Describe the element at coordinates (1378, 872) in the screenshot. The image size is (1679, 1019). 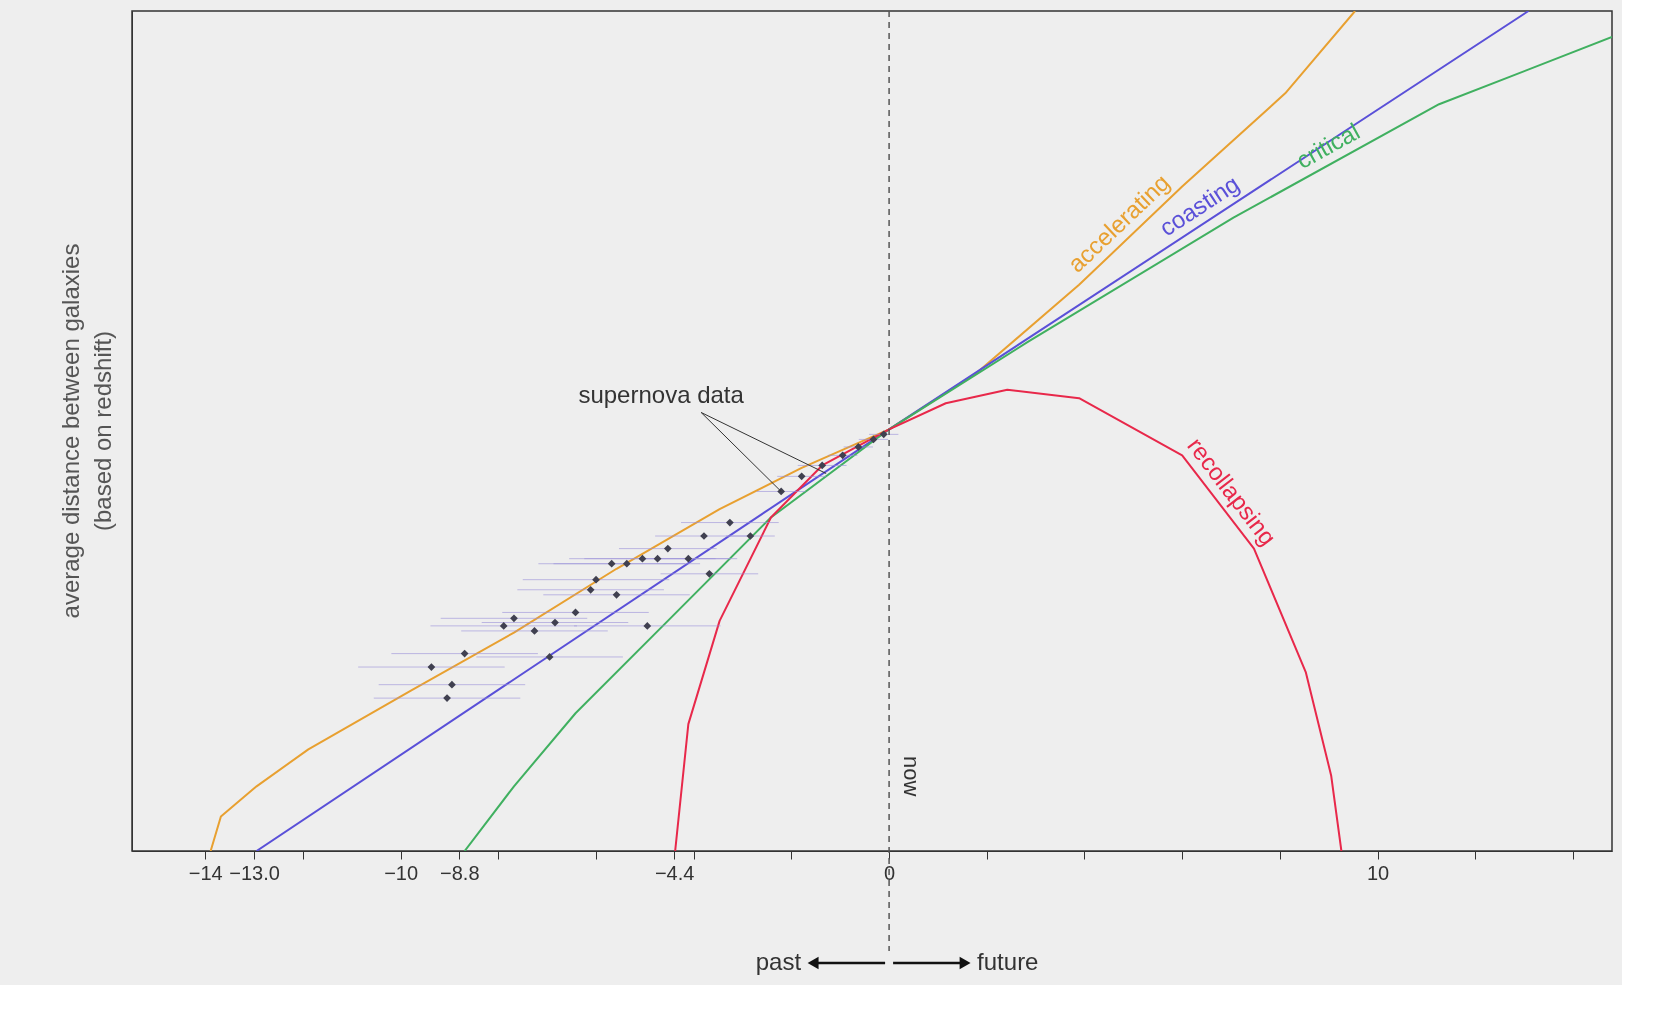
I see `x-tick-label: 10` at that location.